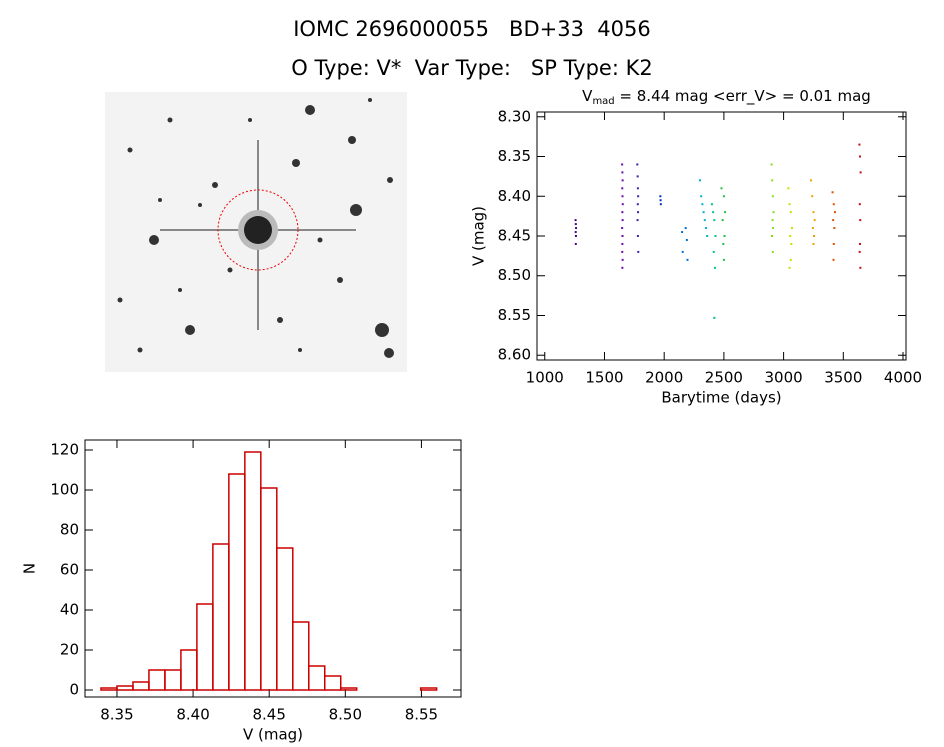  What do you see at coordinates (64, 490) in the screenshot?
I see `y-tick-label: 100` at bounding box center [64, 490].